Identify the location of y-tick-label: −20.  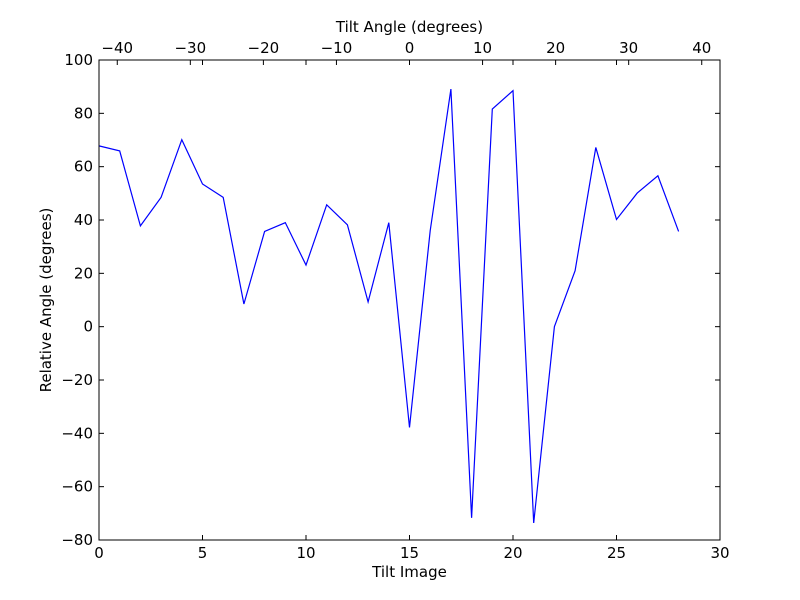
(77, 380).